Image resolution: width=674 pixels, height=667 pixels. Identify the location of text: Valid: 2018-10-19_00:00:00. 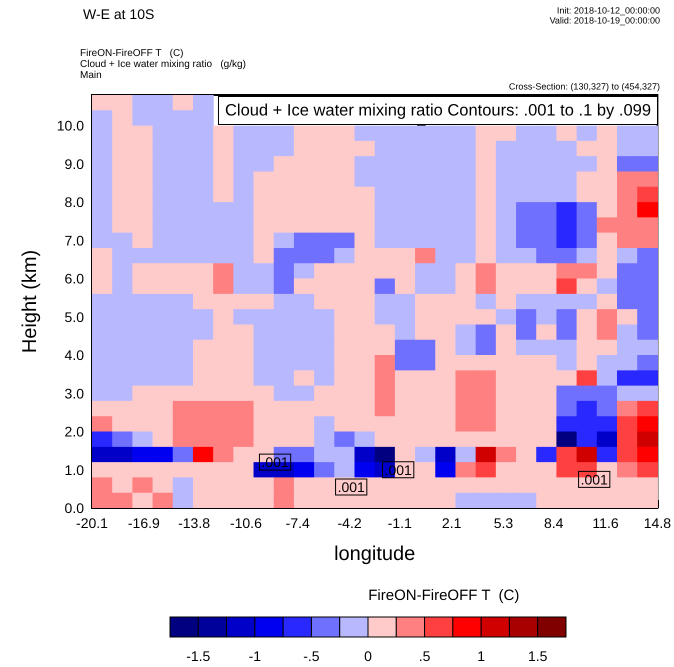
(605, 21).